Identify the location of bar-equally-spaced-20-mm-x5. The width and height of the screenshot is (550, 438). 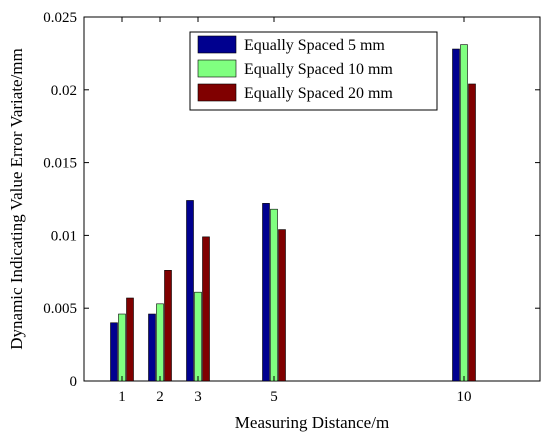
(282, 305).